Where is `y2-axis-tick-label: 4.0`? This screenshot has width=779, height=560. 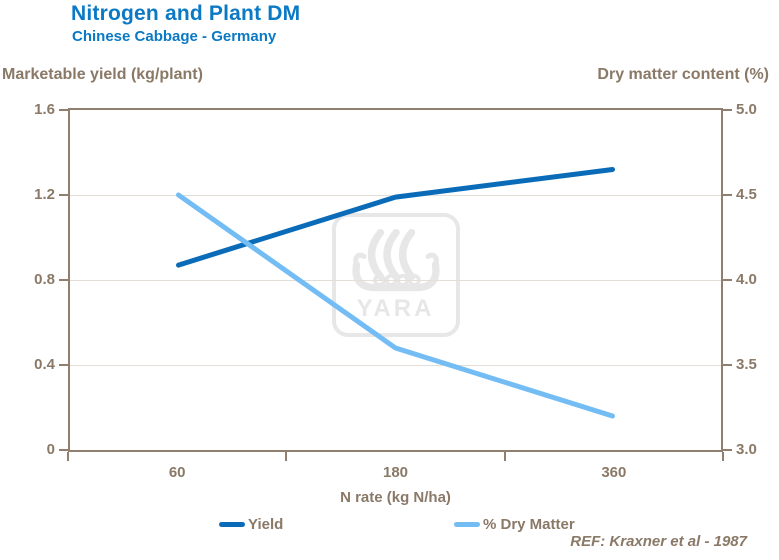
y2-axis-tick-label: 4.0 is located at coordinates (746, 279).